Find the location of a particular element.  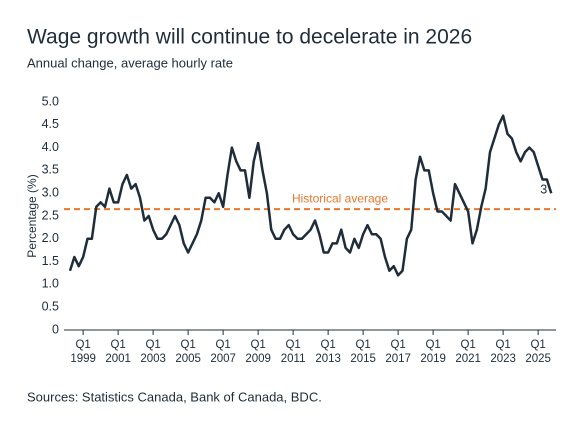

y-tick-label: 2.0 is located at coordinates (50, 238).